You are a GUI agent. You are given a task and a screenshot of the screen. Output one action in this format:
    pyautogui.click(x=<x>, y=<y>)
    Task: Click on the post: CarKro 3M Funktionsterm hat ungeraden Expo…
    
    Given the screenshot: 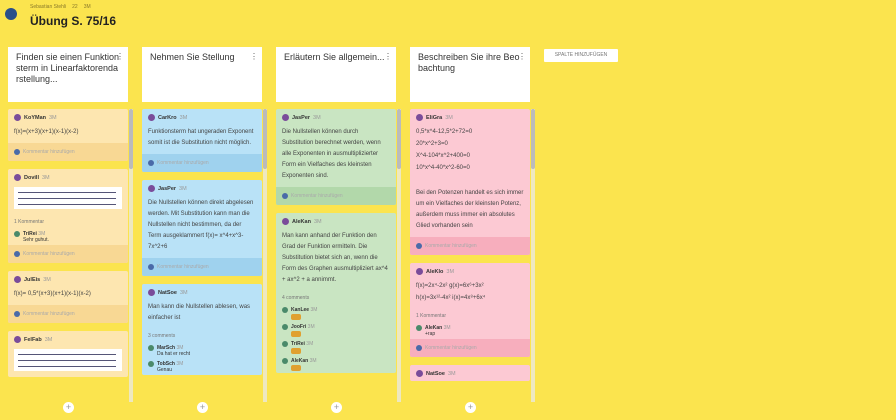 What is the action you would take?
    pyautogui.click(x=202, y=140)
    